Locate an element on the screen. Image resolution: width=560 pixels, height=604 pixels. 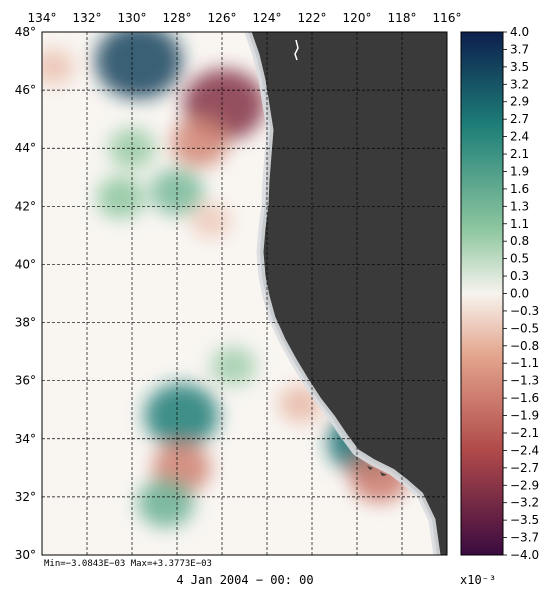
latitude-labels: 48° 46° 44° 42° 40° 38° 36° 34° 32° 30° is located at coordinates (25, 293).